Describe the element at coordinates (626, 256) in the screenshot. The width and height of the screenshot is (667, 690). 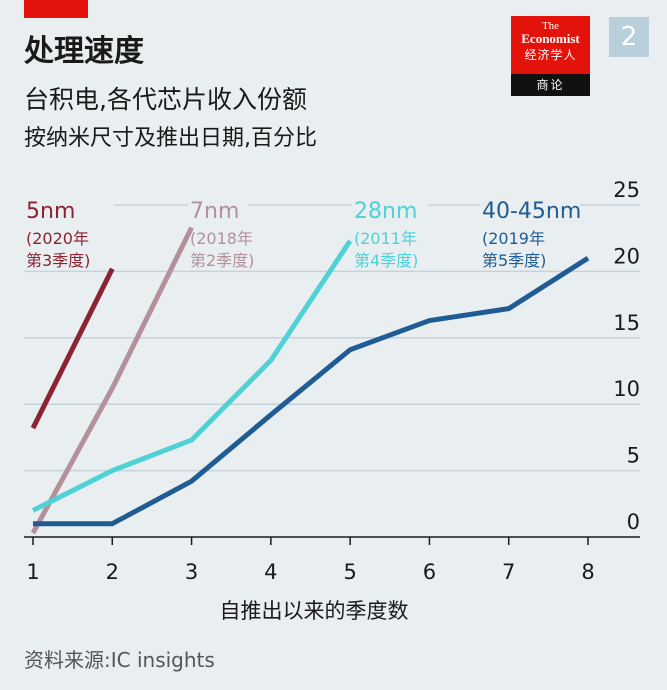
I see `y-tick-label: 20` at that location.